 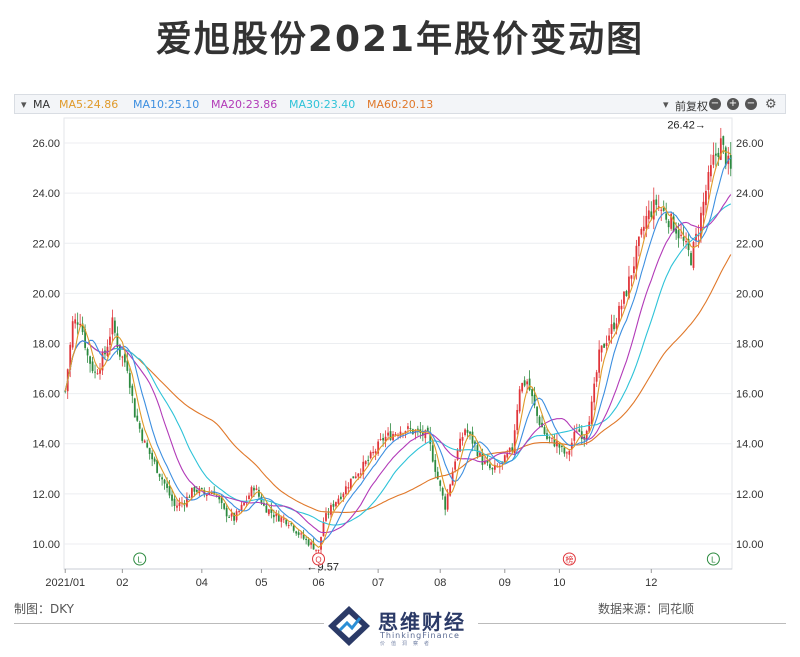 What do you see at coordinates (750, 194) in the screenshot?
I see `y-tick-right: 24.00` at bounding box center [750, 194].